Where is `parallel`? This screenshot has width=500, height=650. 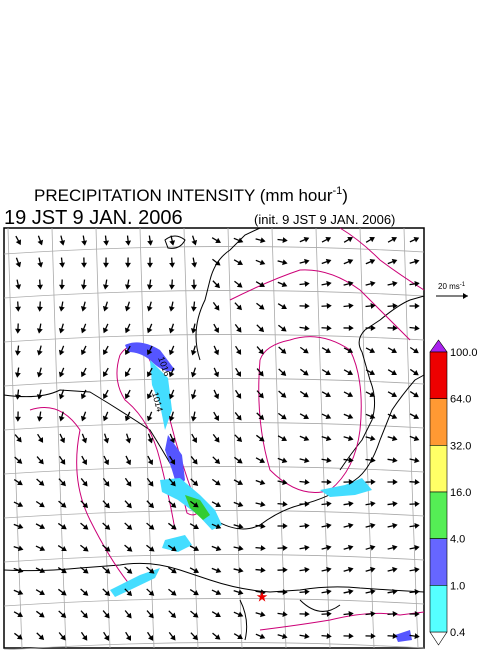
parallel is located at coordinates (214, 294).